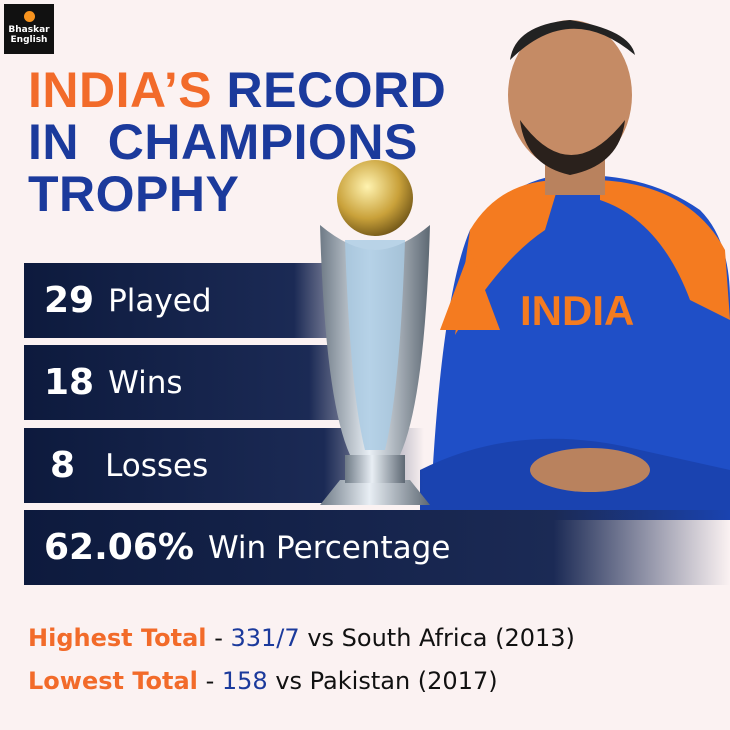 The width and height of the screenshot is (730, 730). I want to click on logo-text: Bhaskar, so click(29, 30).